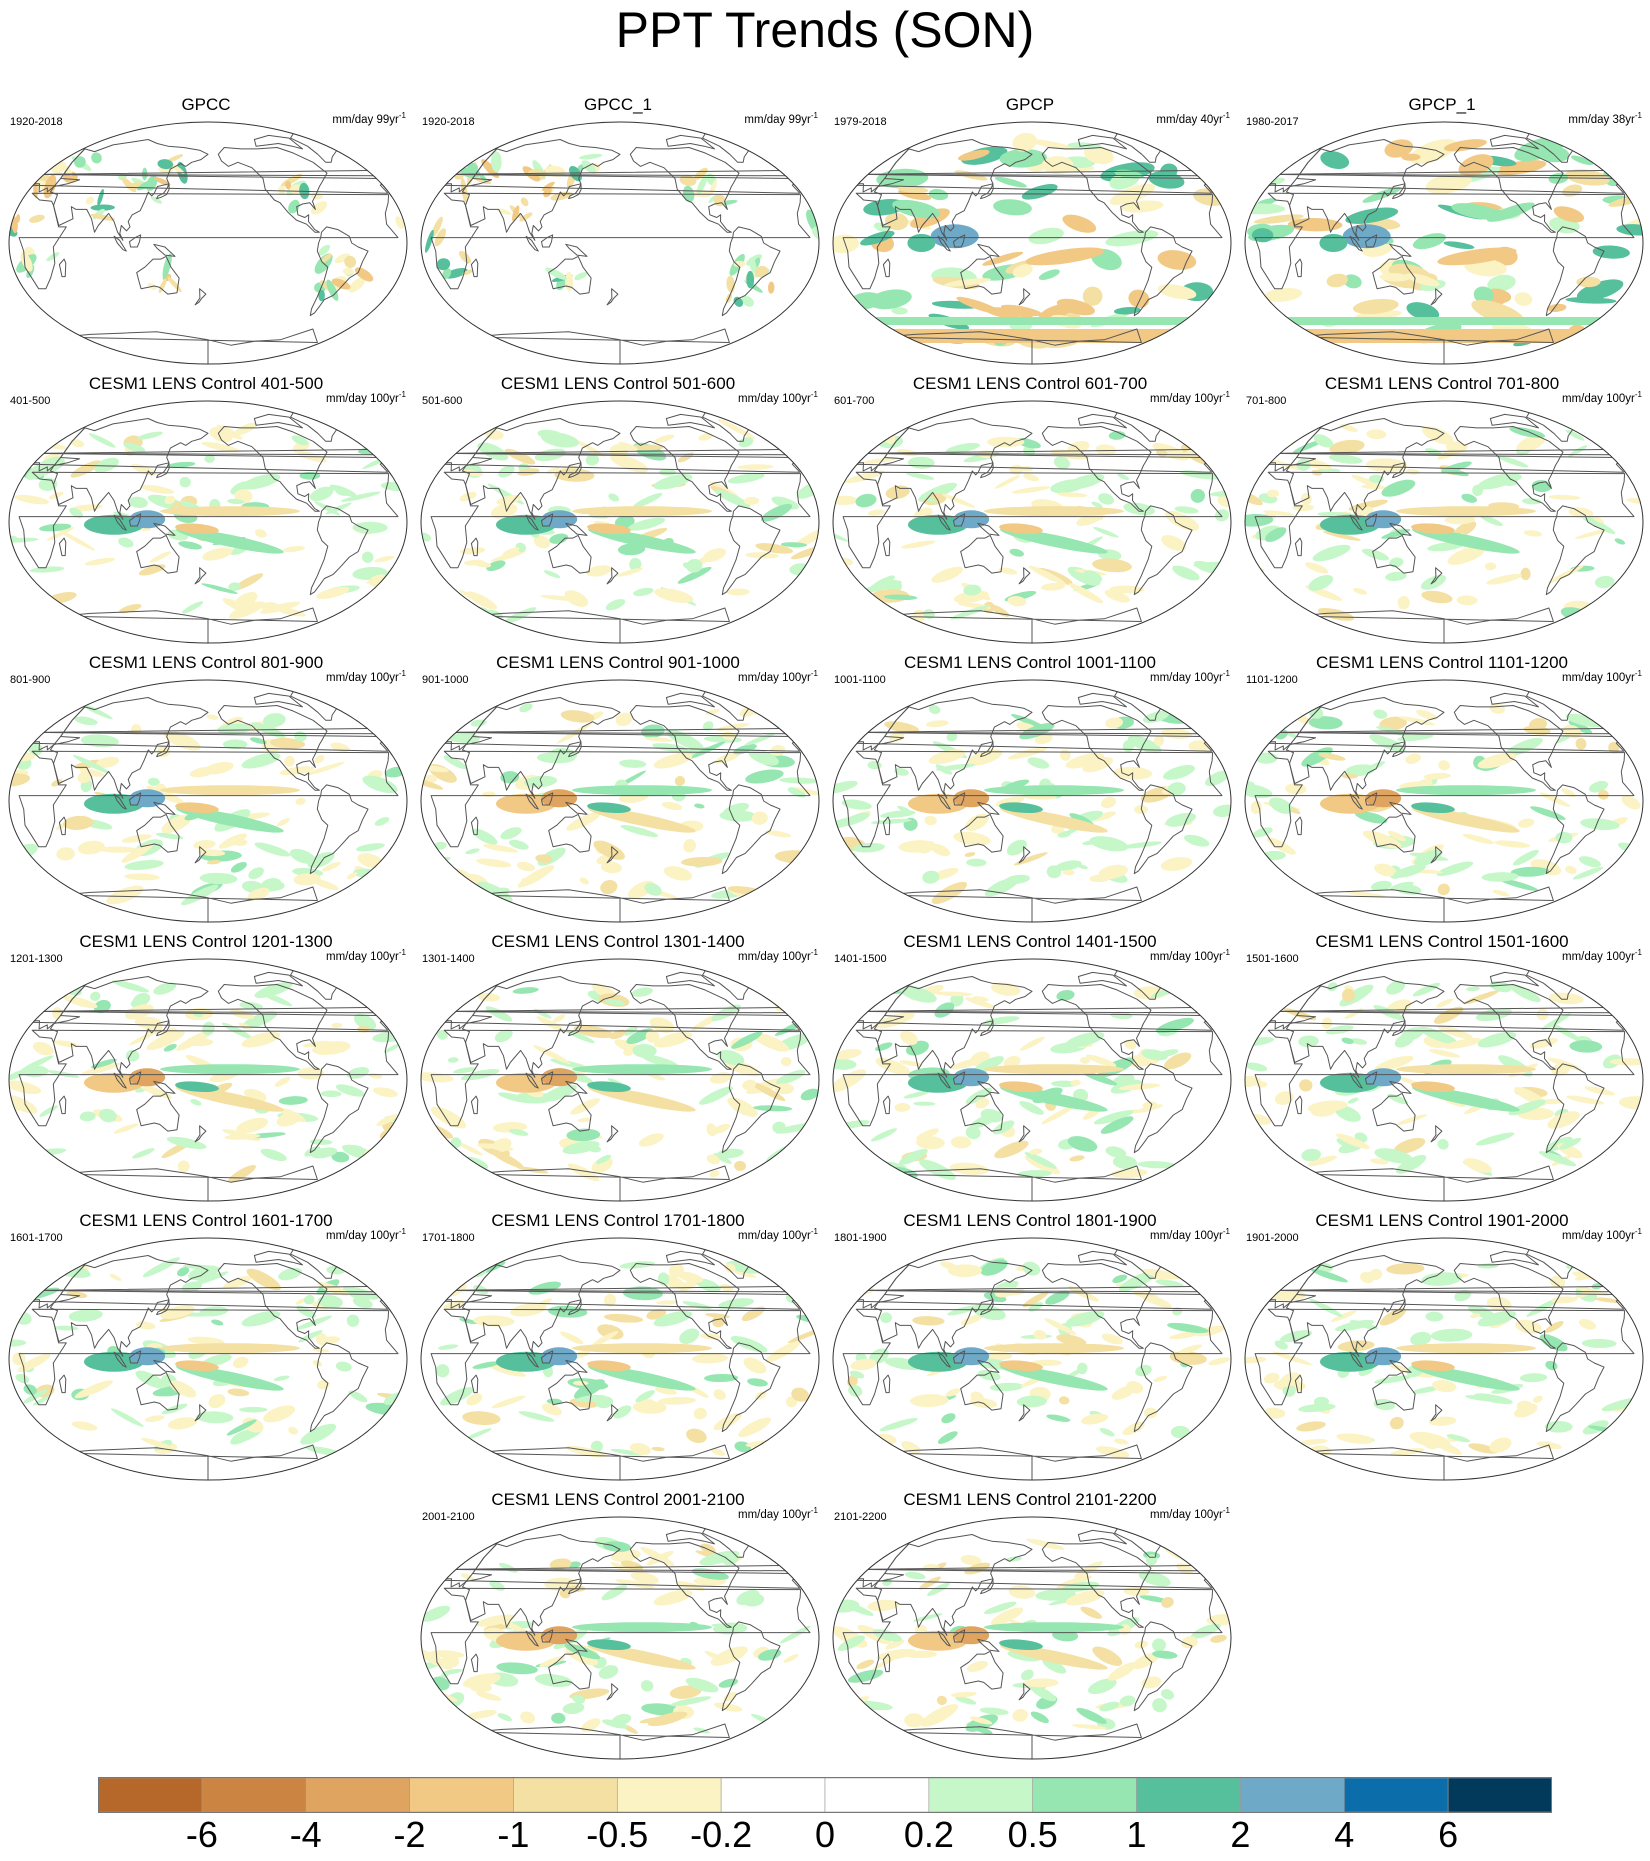  What do you see at coordinates (474, 826) in the screenshot?
I see `madagascar-coastline` at bounding box center [474, 826].